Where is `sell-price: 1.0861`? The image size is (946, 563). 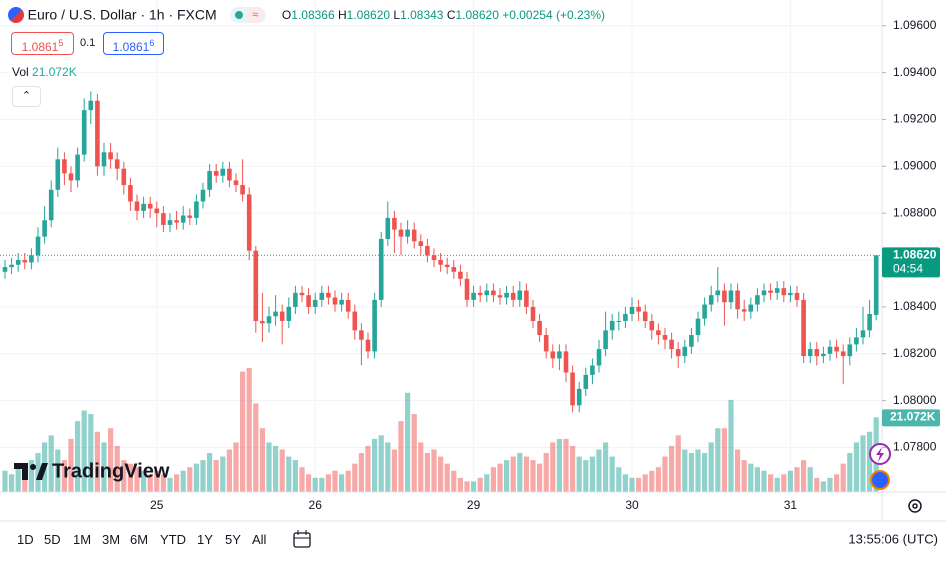
sell-price: 1.0861 is located at coordinates (40, 47).